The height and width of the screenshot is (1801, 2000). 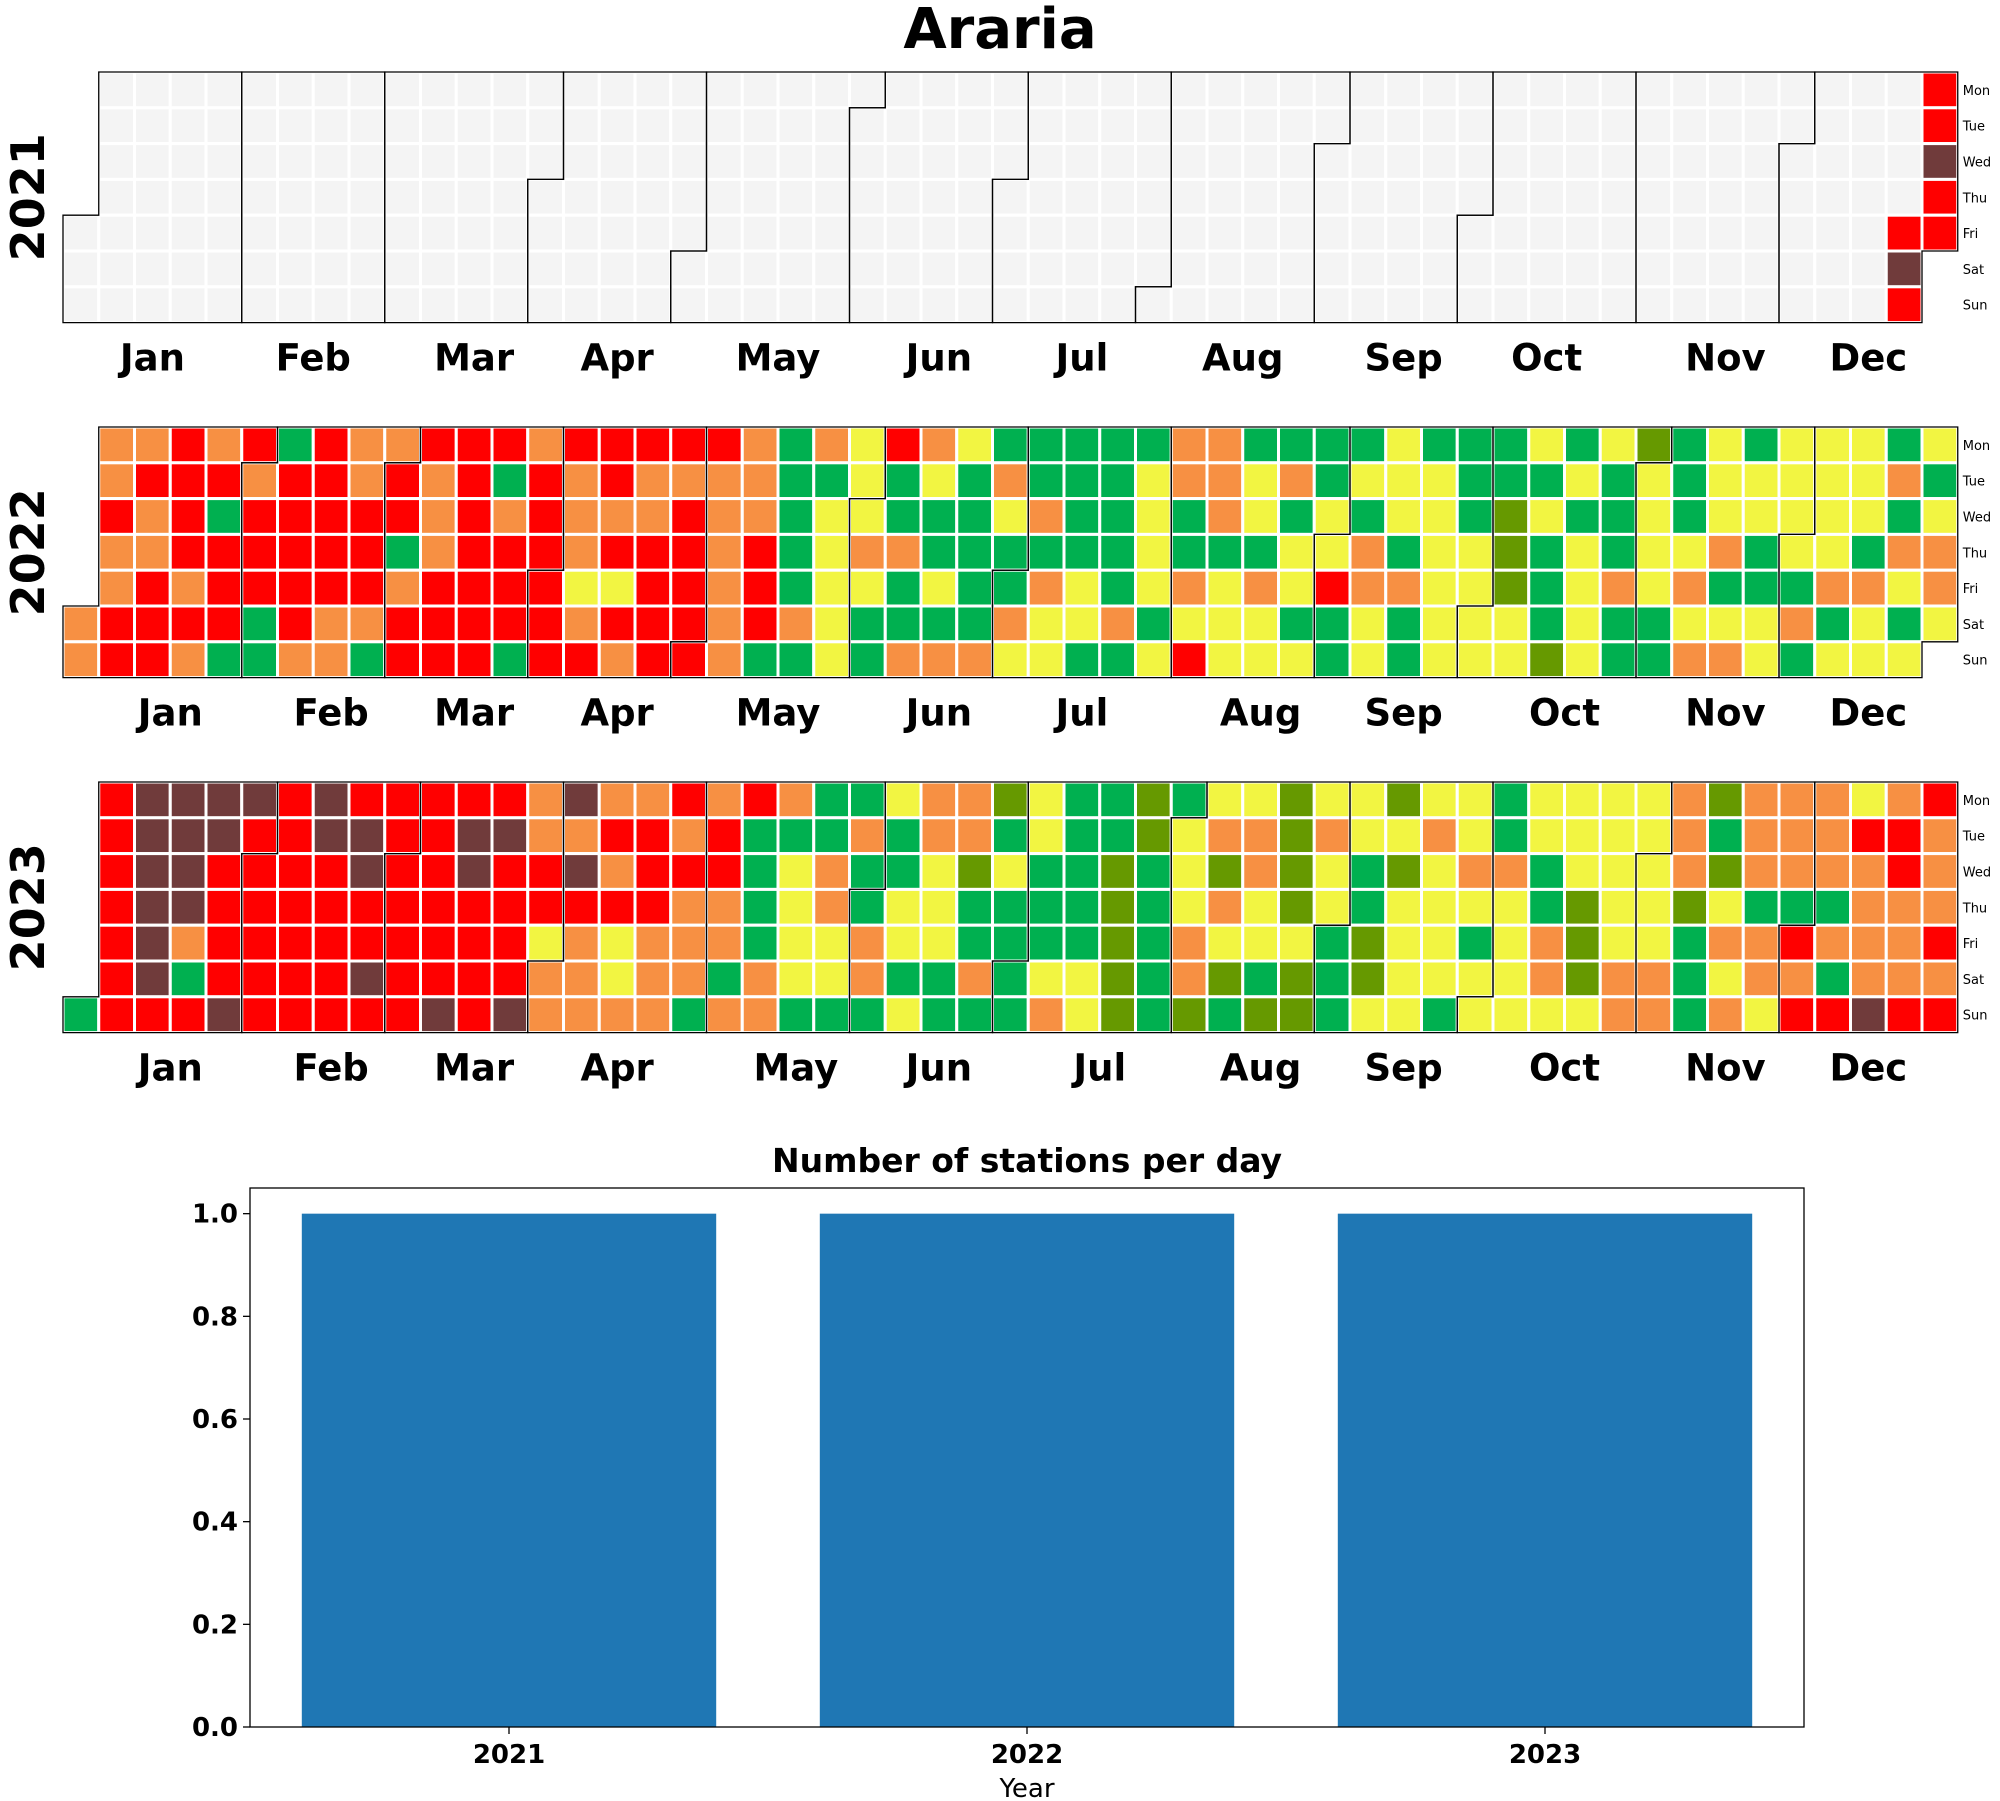 What do you see at coordinates (1974, 198) in the screenshot?
I see `weekday-label: Thu` at bounding box center [1974, 198].